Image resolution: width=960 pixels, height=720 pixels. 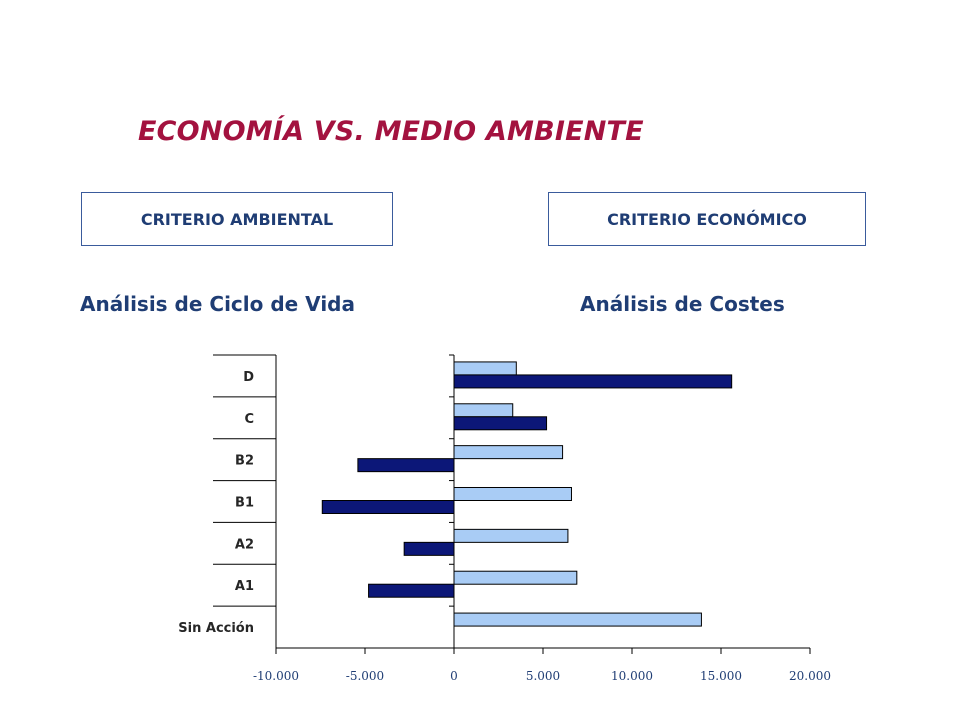 I want to click on value-tick-label: 0, so click(x=454, y=676).